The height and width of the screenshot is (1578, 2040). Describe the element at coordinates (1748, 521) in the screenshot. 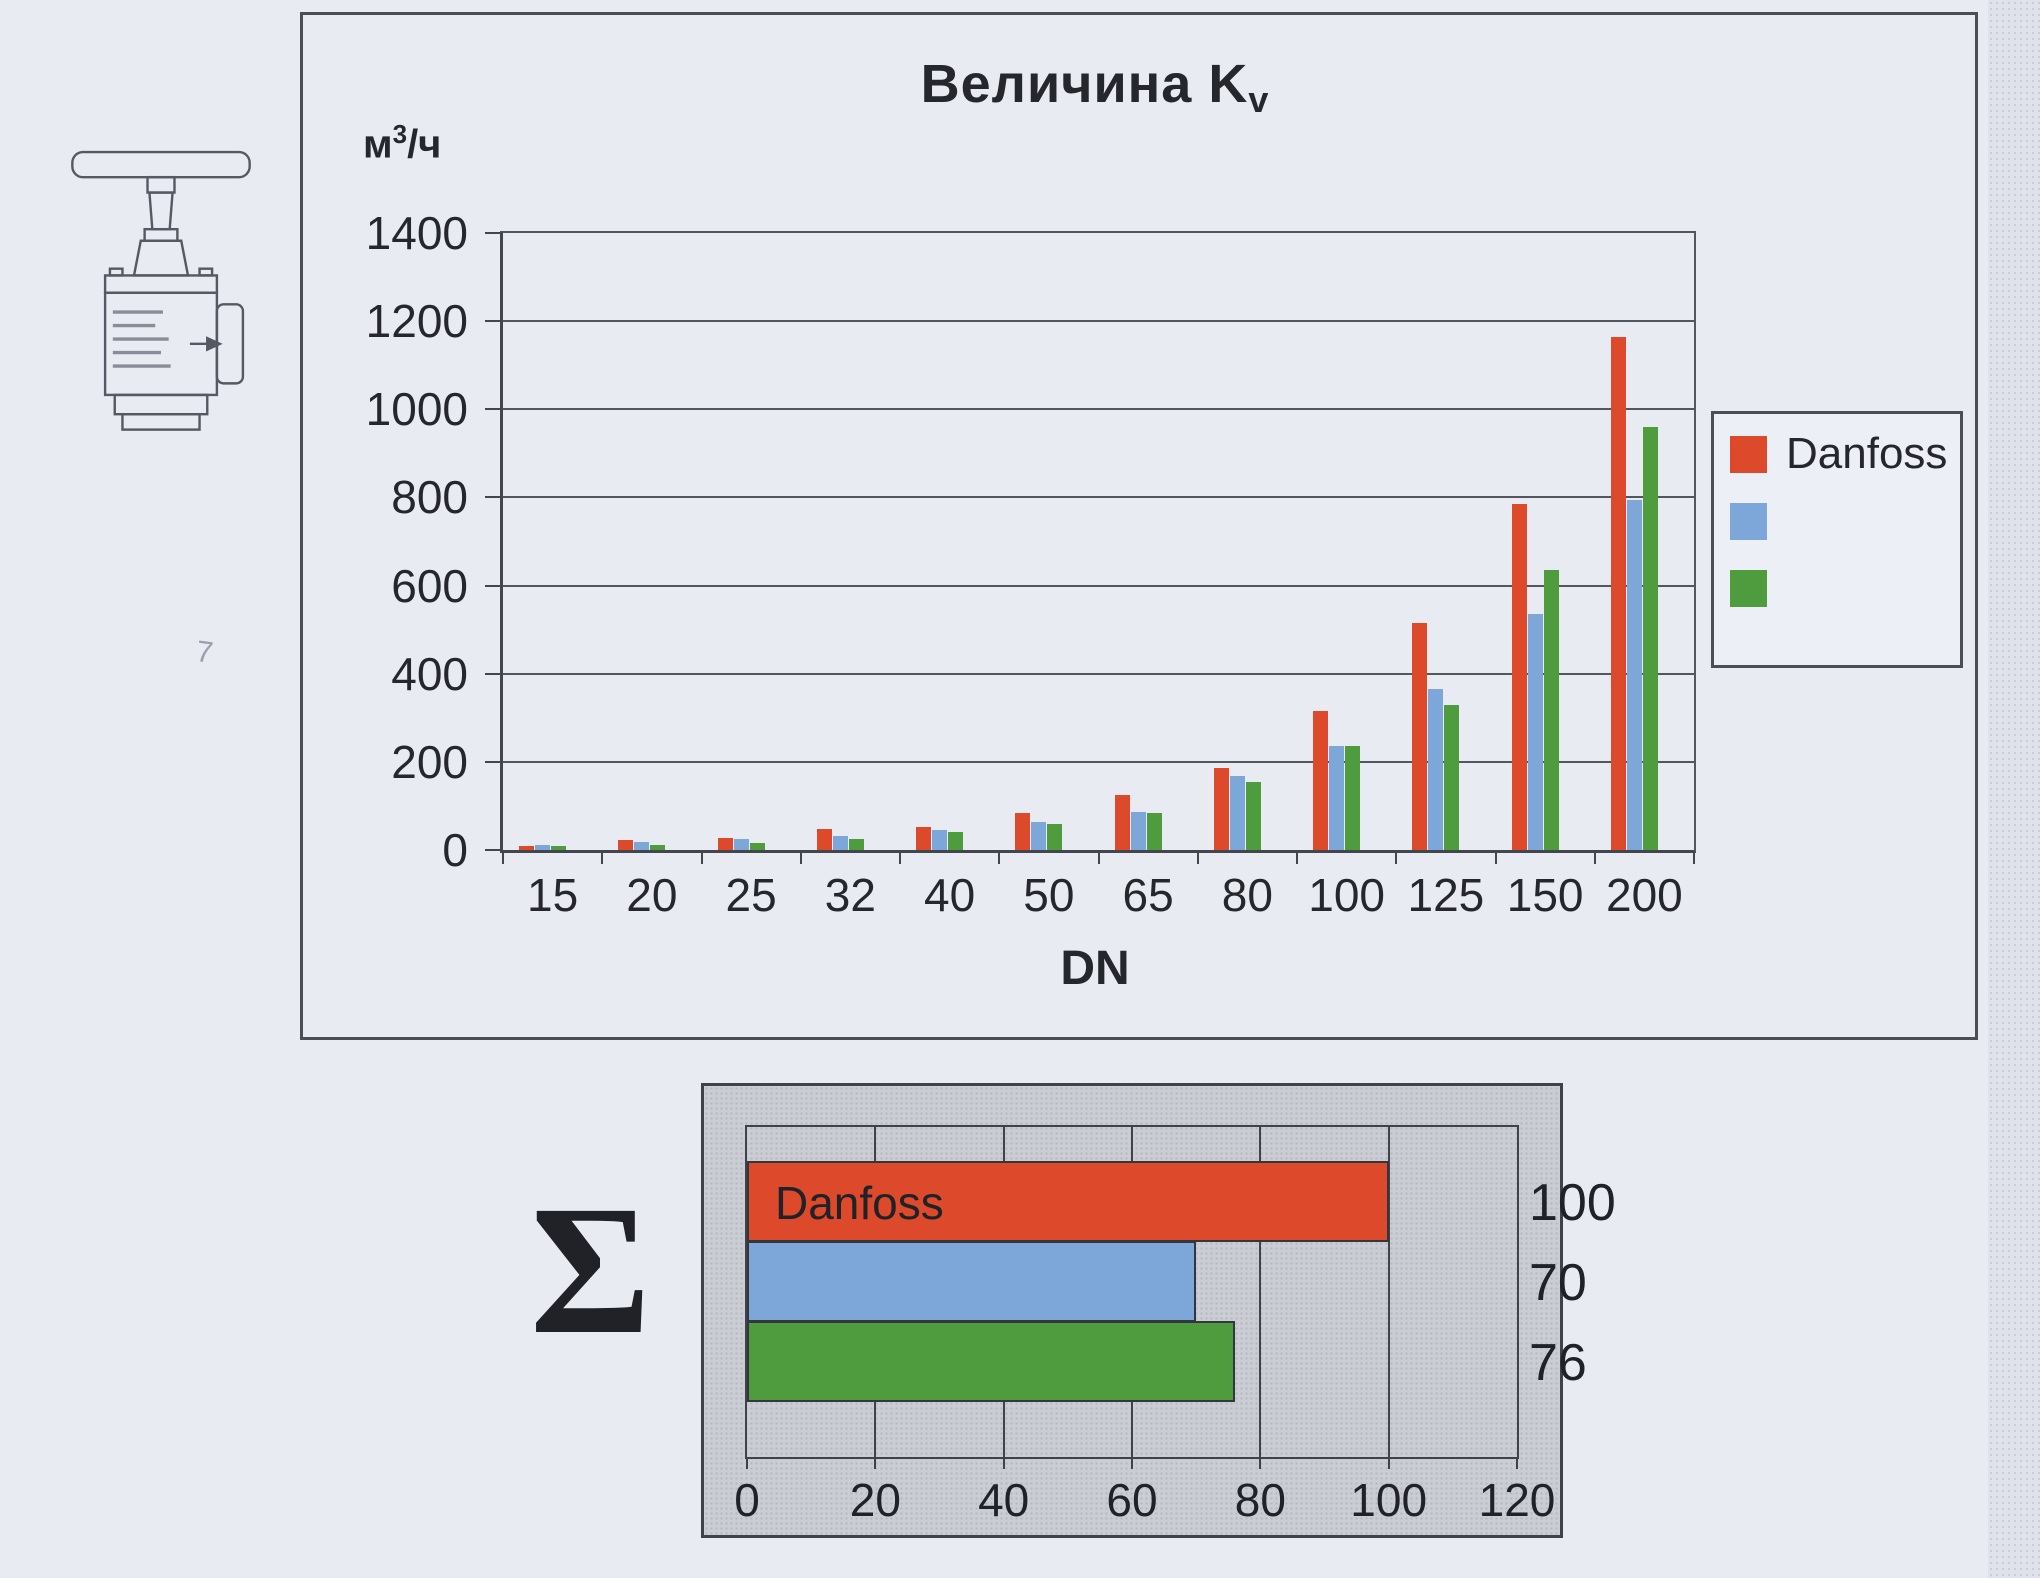

I see `legend-swatch-blue` at that location.